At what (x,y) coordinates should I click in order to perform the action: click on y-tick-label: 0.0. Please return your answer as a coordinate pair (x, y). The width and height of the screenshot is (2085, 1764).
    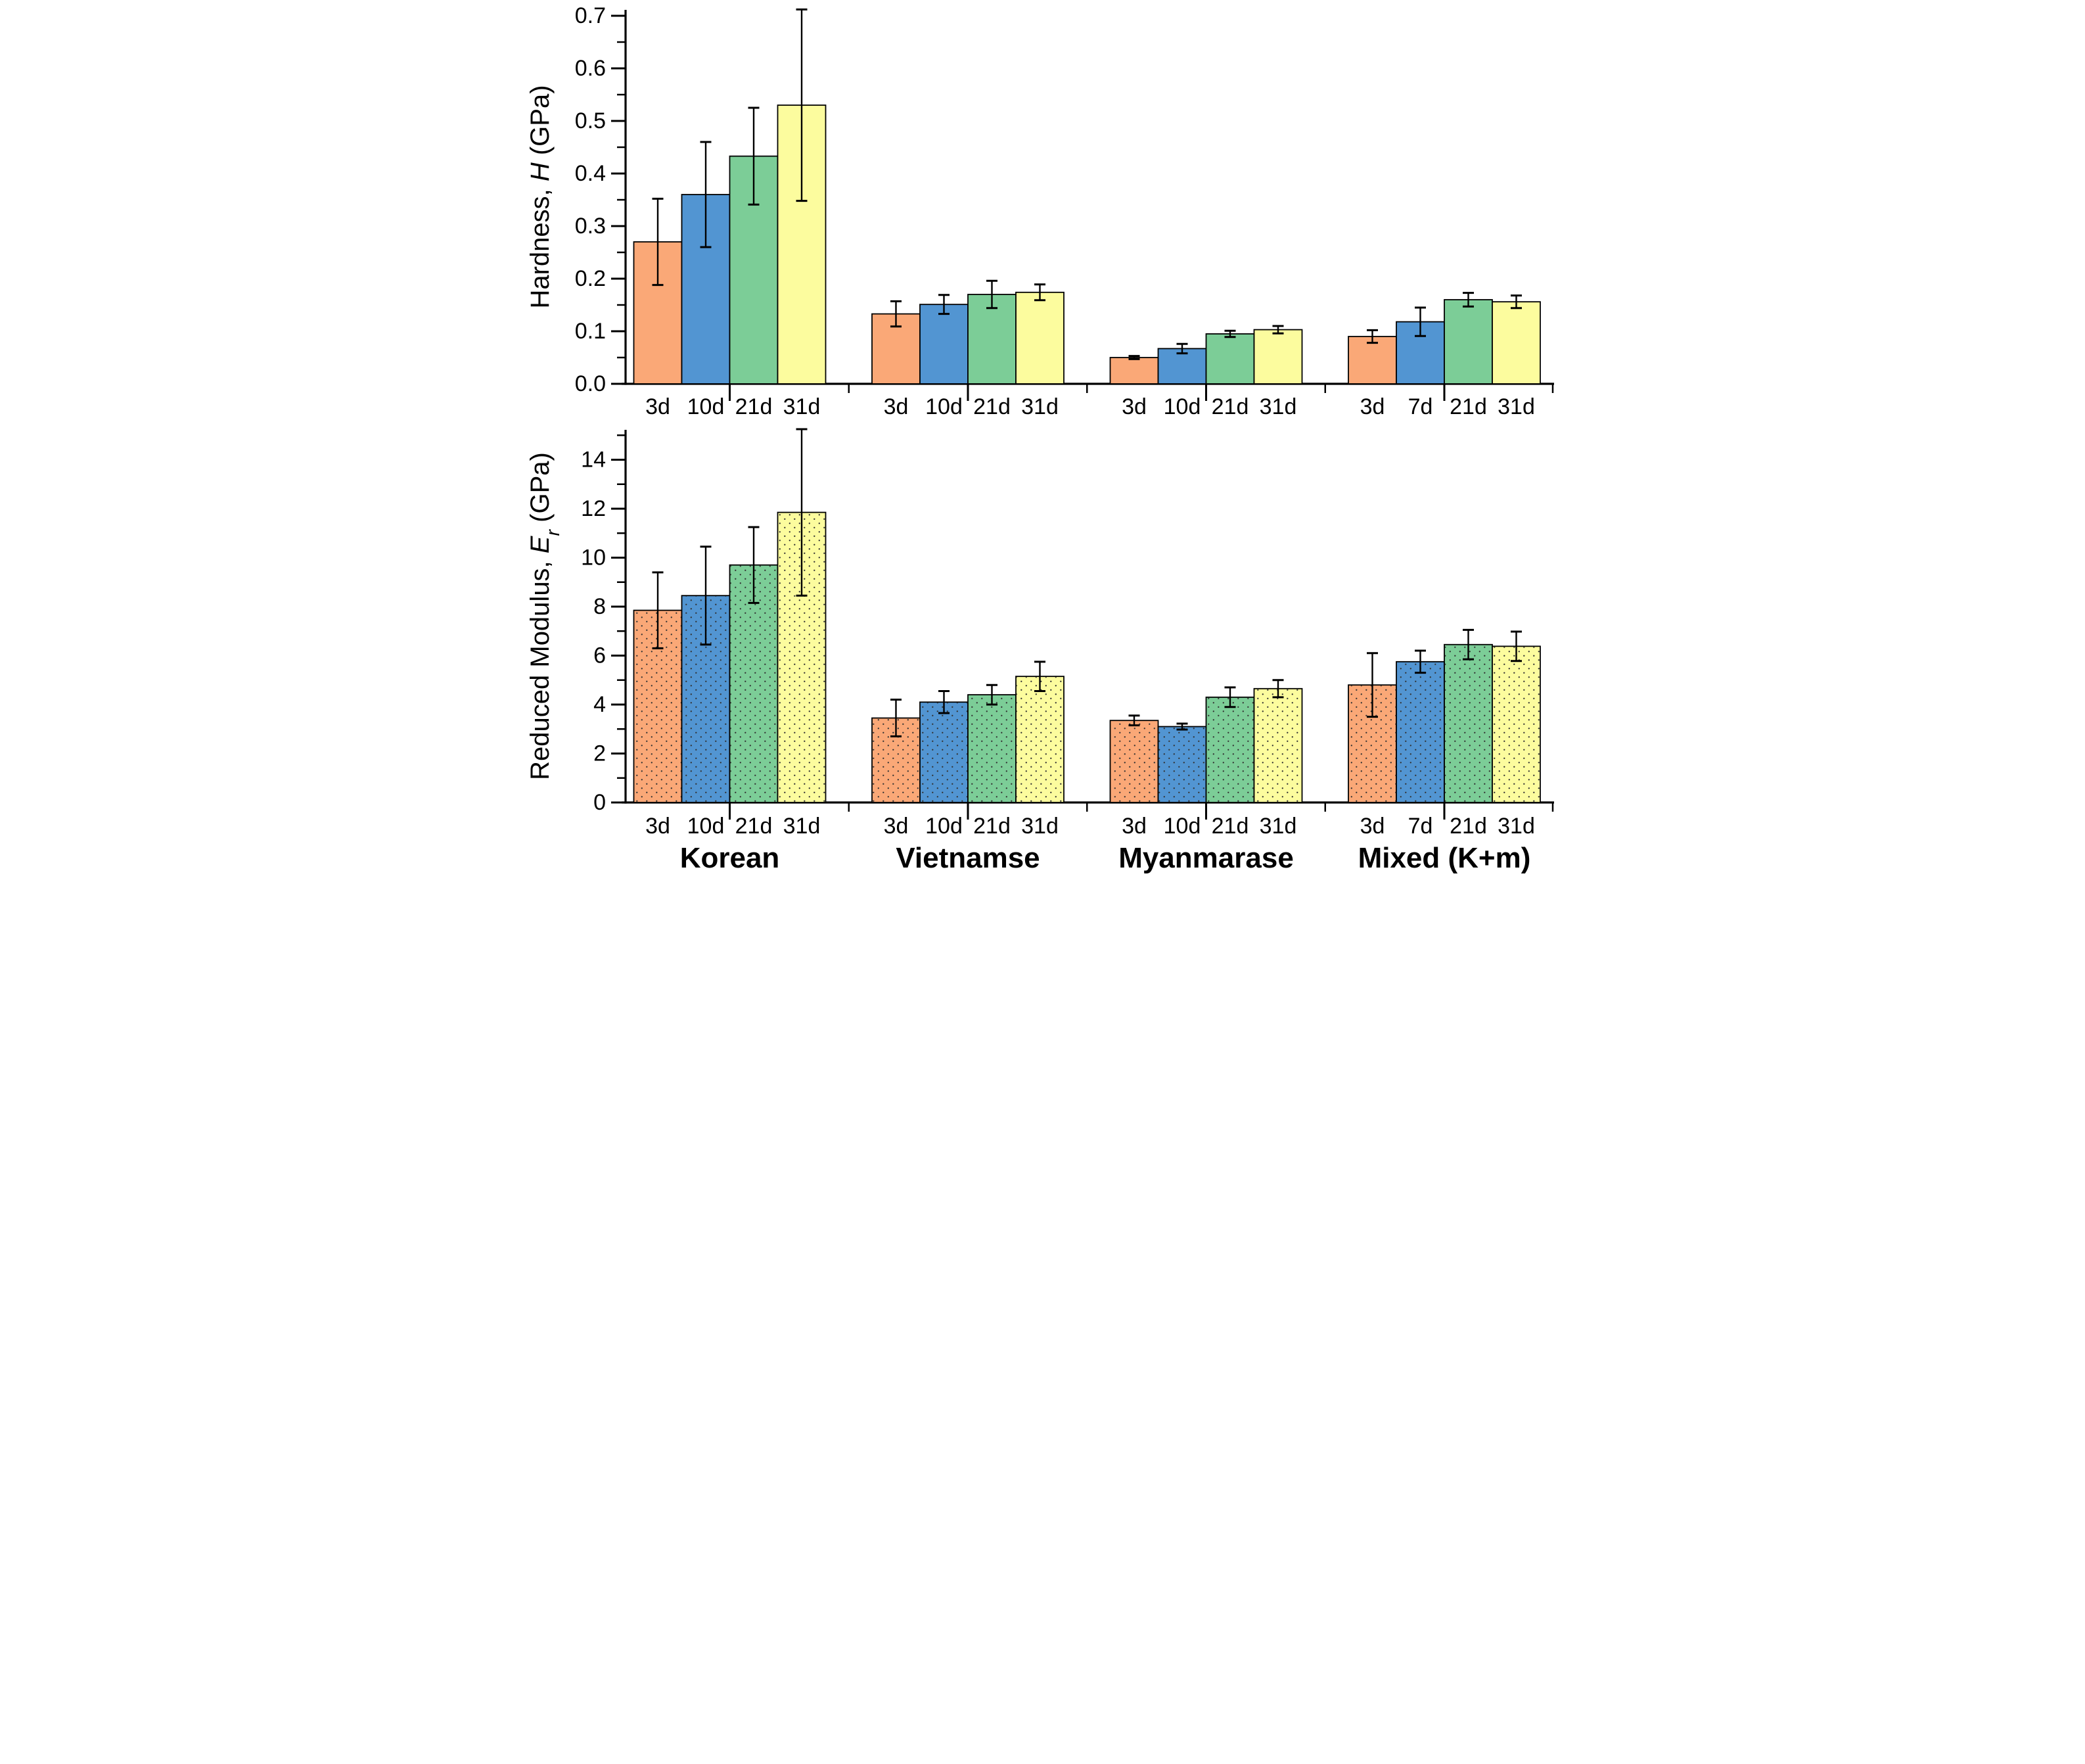
    Looking at the image, I should click on (590, 383).